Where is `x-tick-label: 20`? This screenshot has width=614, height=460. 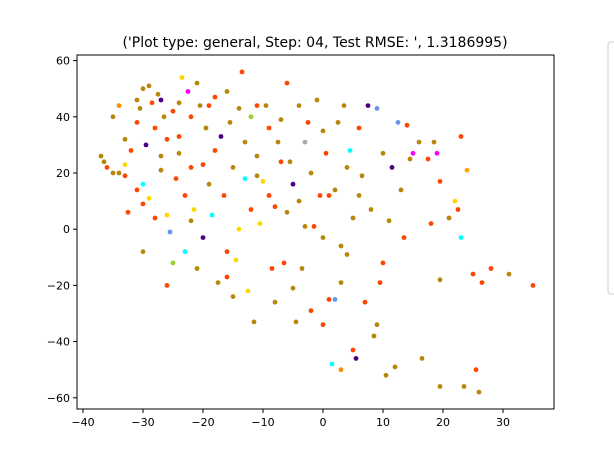
x-tick-label: 20 is located at coordinates (443, 422).